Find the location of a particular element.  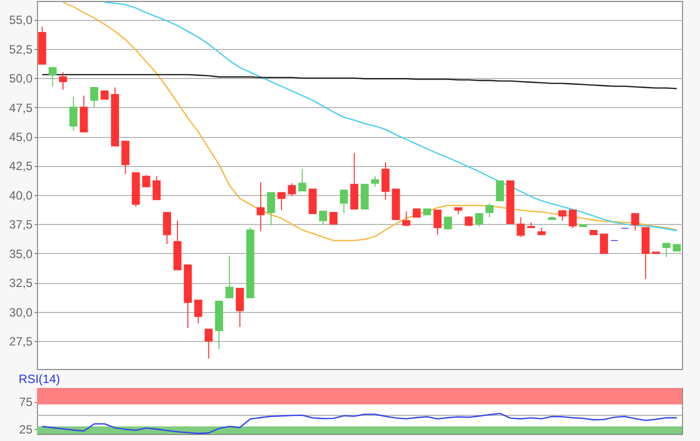

y-tick-label: 37,5 is located at coordinates (21, 225).